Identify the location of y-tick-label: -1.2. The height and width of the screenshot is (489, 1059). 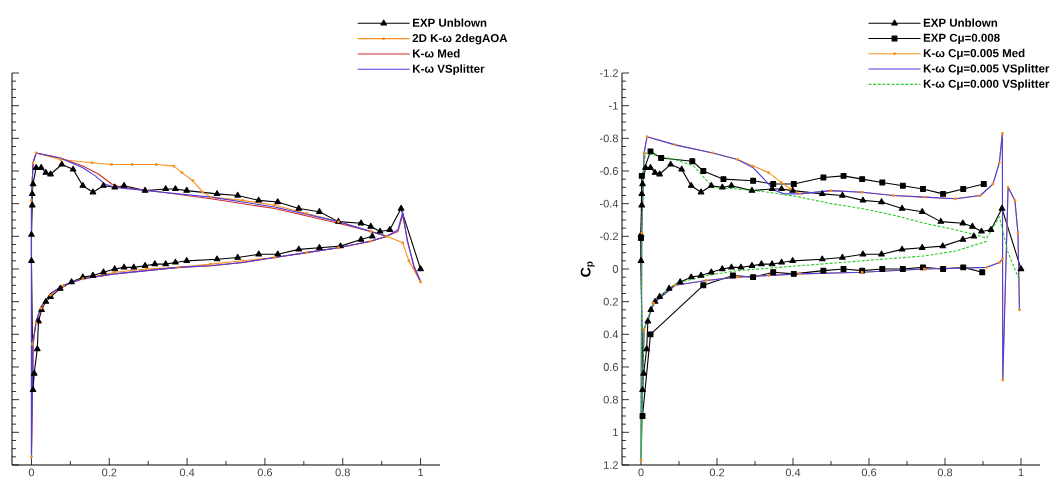
(609, 73).